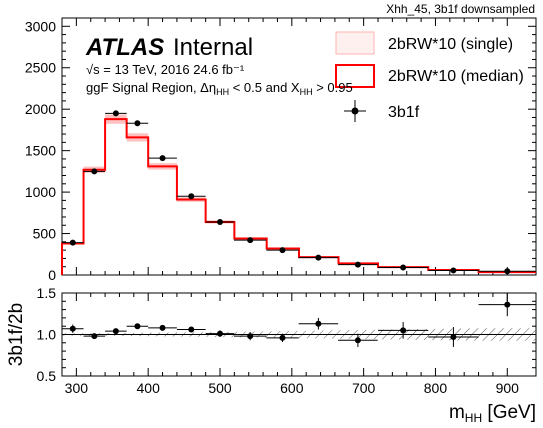  What do you see at coordinates (47, 293) in the screenshot?
I see `y-tick-label: 1.5` at bounding box center [47, 293].